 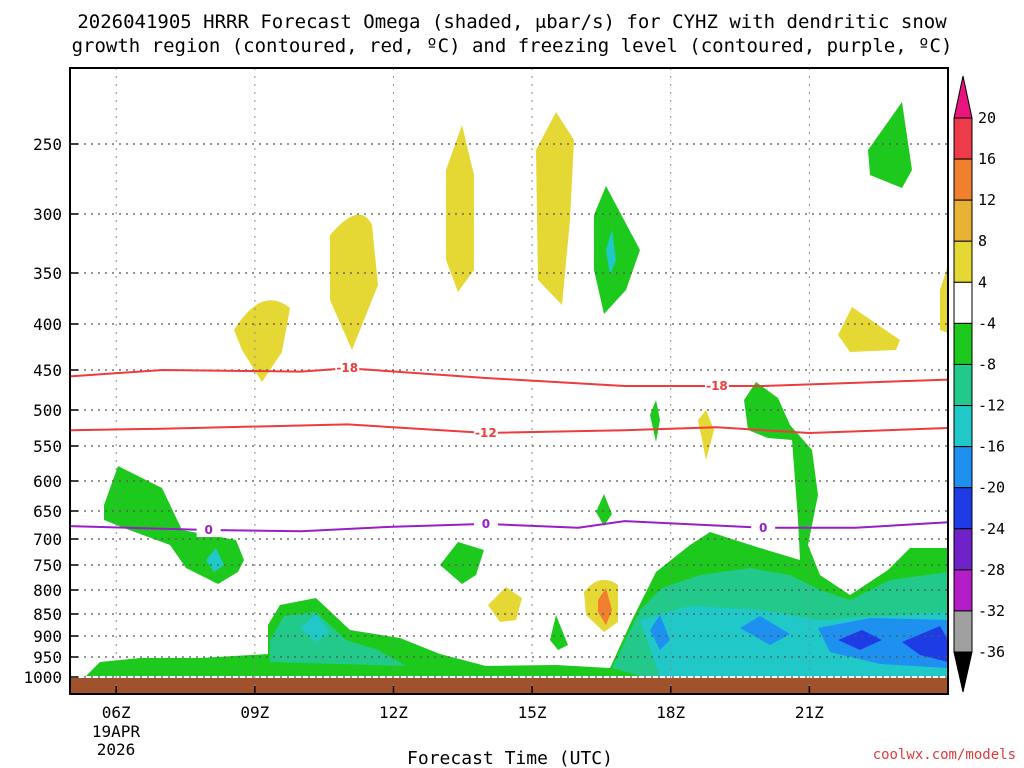 I want to click on x-tick-label: 06Z, so click(x=116, y=712).